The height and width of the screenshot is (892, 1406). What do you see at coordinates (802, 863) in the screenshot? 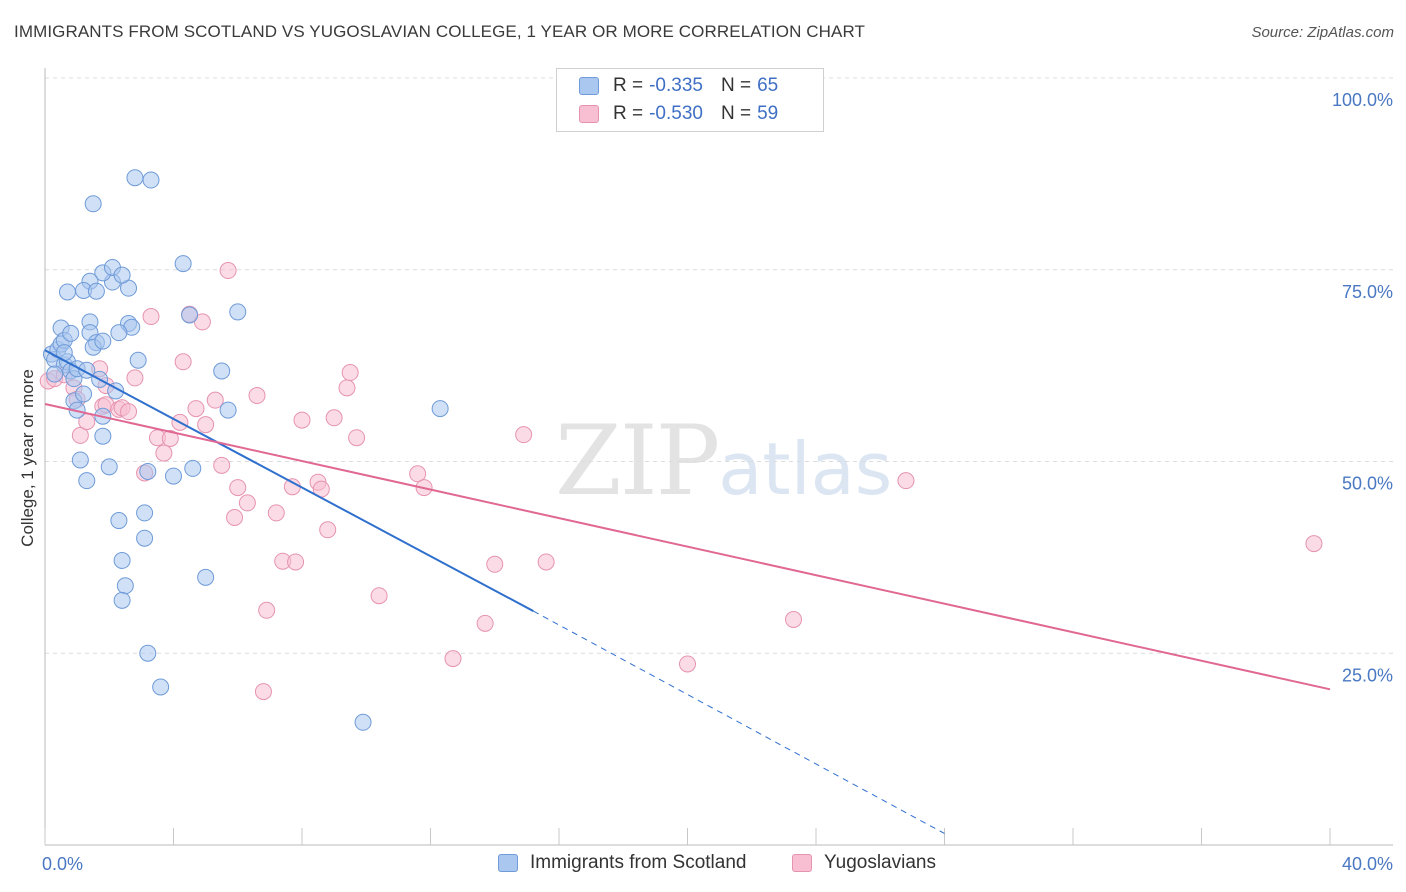
I see `bottom-legend-swatch-yugoslavians` at bounding box center [802, 863].